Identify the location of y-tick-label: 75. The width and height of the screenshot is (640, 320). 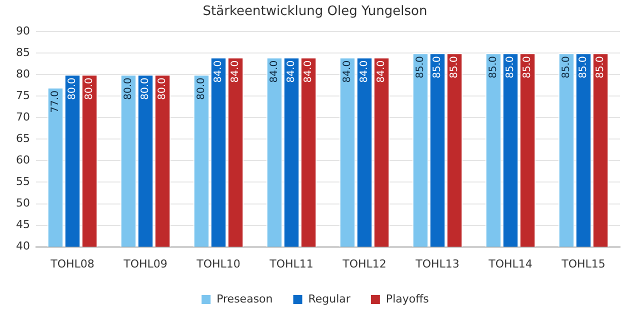
(23, 95).